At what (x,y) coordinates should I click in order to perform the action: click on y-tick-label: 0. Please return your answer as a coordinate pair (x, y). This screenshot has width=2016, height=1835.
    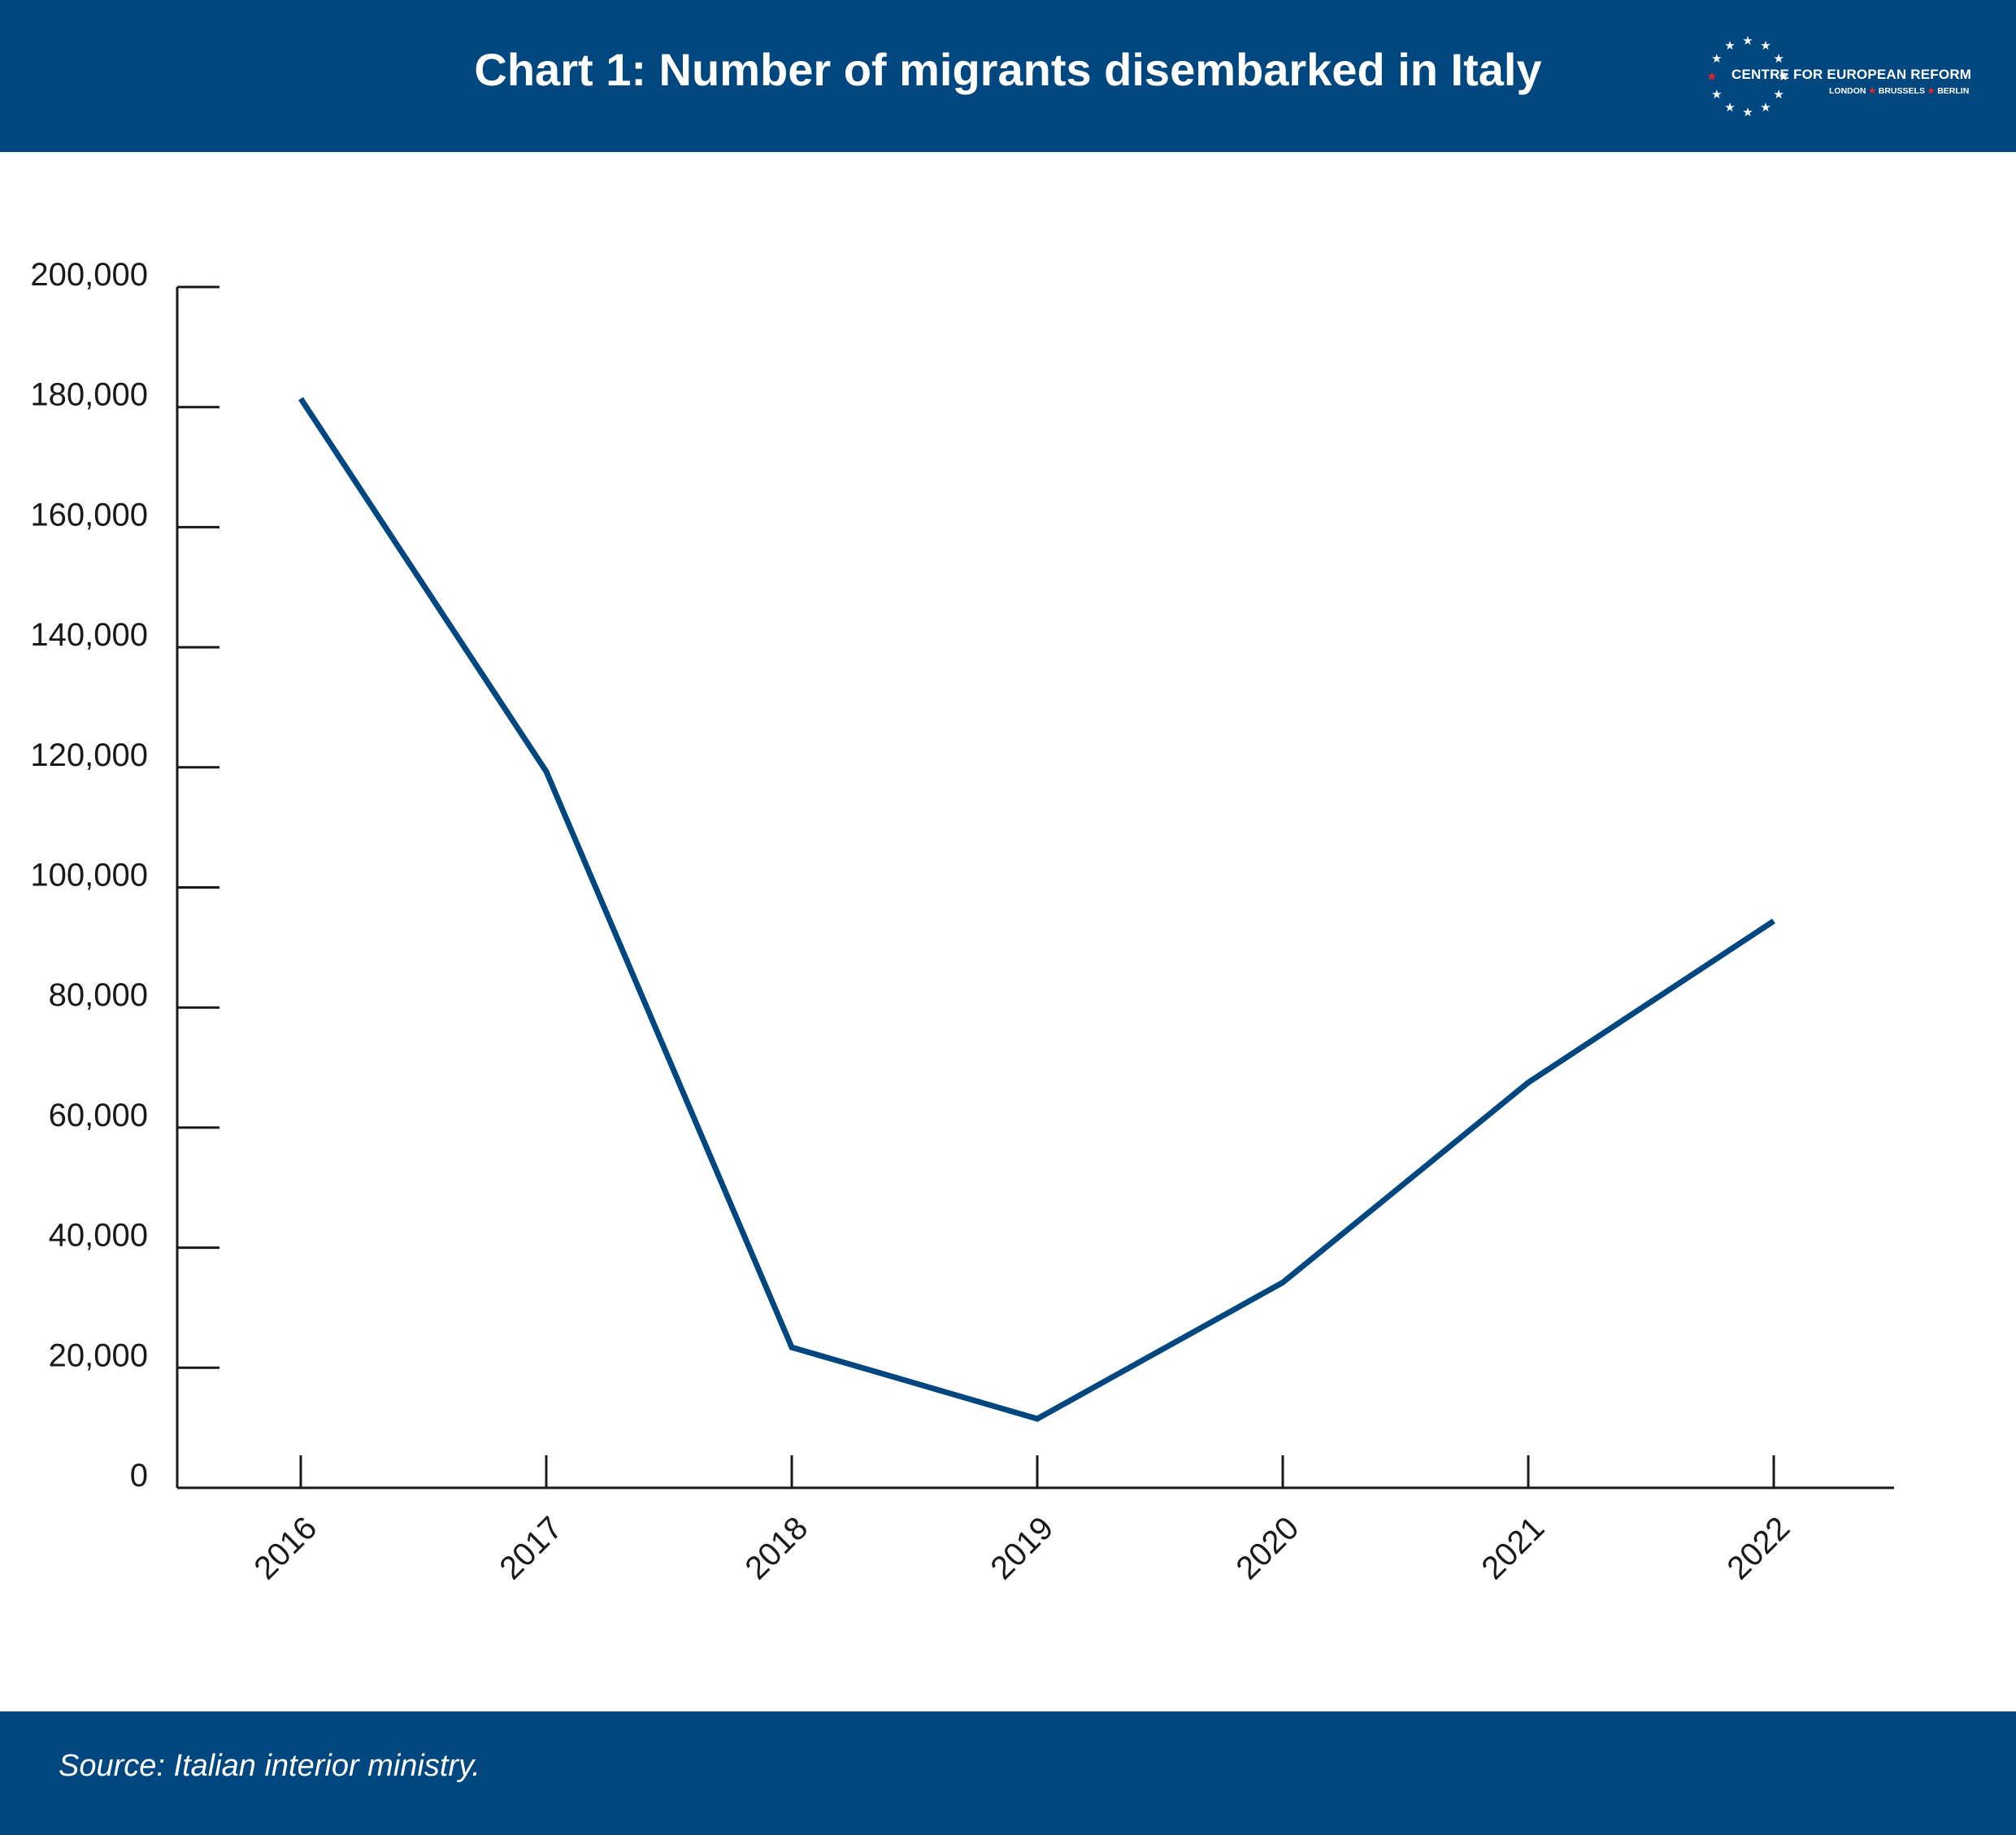
    Looking at the image, I should click on (139, 1476).